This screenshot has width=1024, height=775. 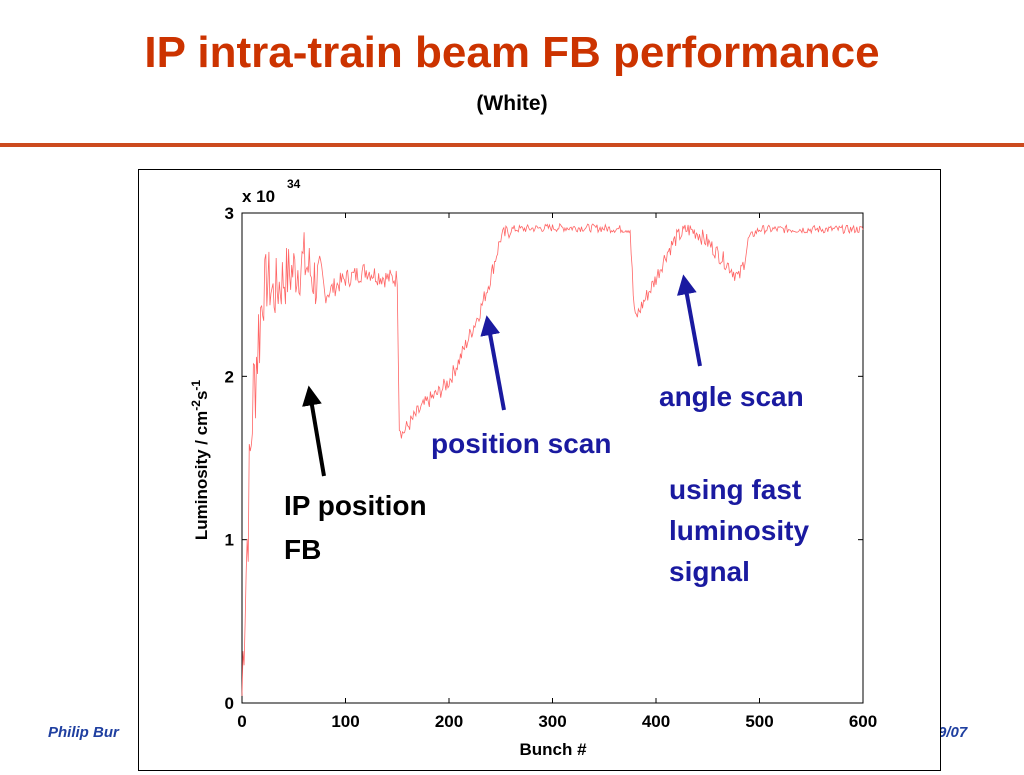 I want to click on y-axis-label-exp2: -1, so click(x=196, y=385).